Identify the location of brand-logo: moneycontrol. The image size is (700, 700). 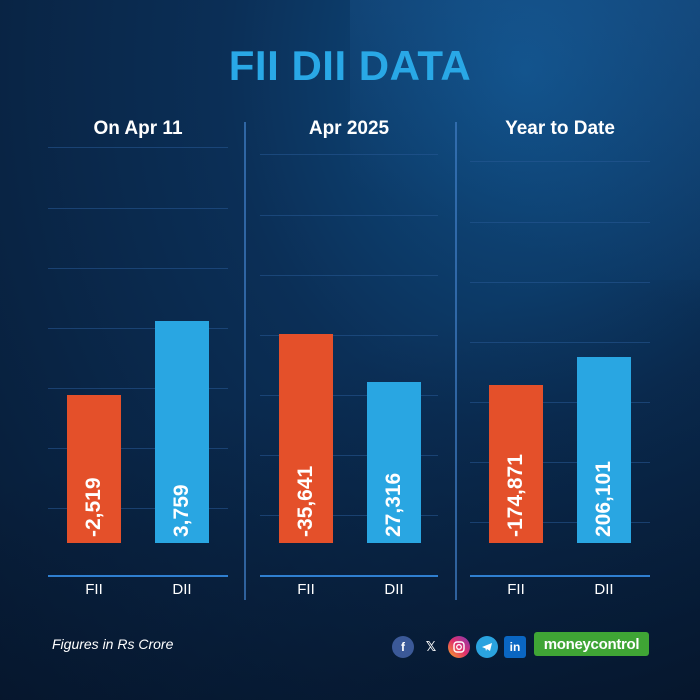
(591, 644).